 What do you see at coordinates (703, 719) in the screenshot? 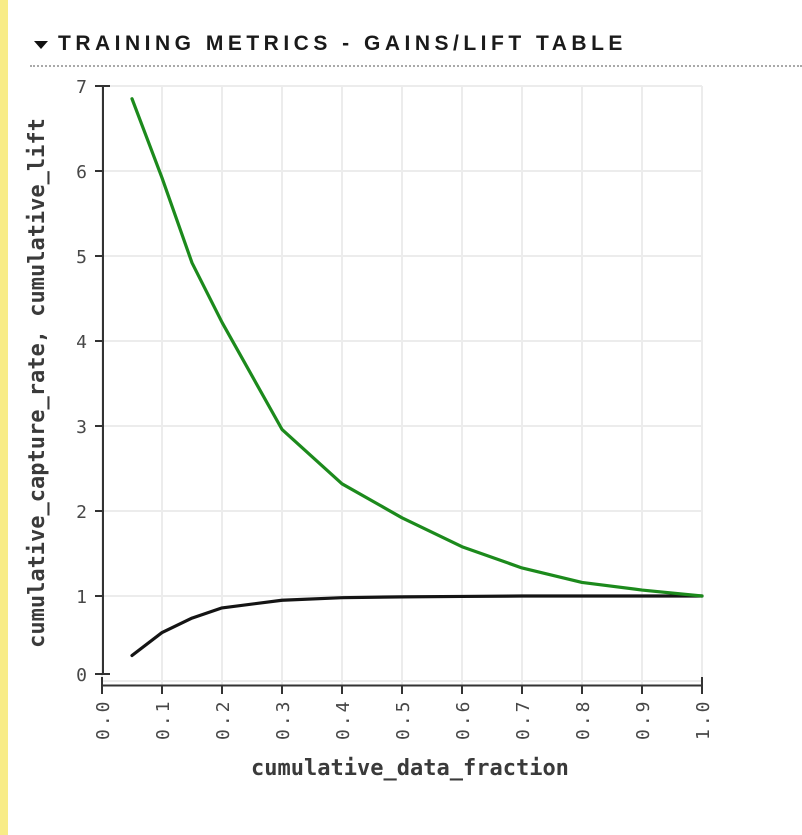
I see `x-tick-label: 1.0` at bounding box center [703, 719].